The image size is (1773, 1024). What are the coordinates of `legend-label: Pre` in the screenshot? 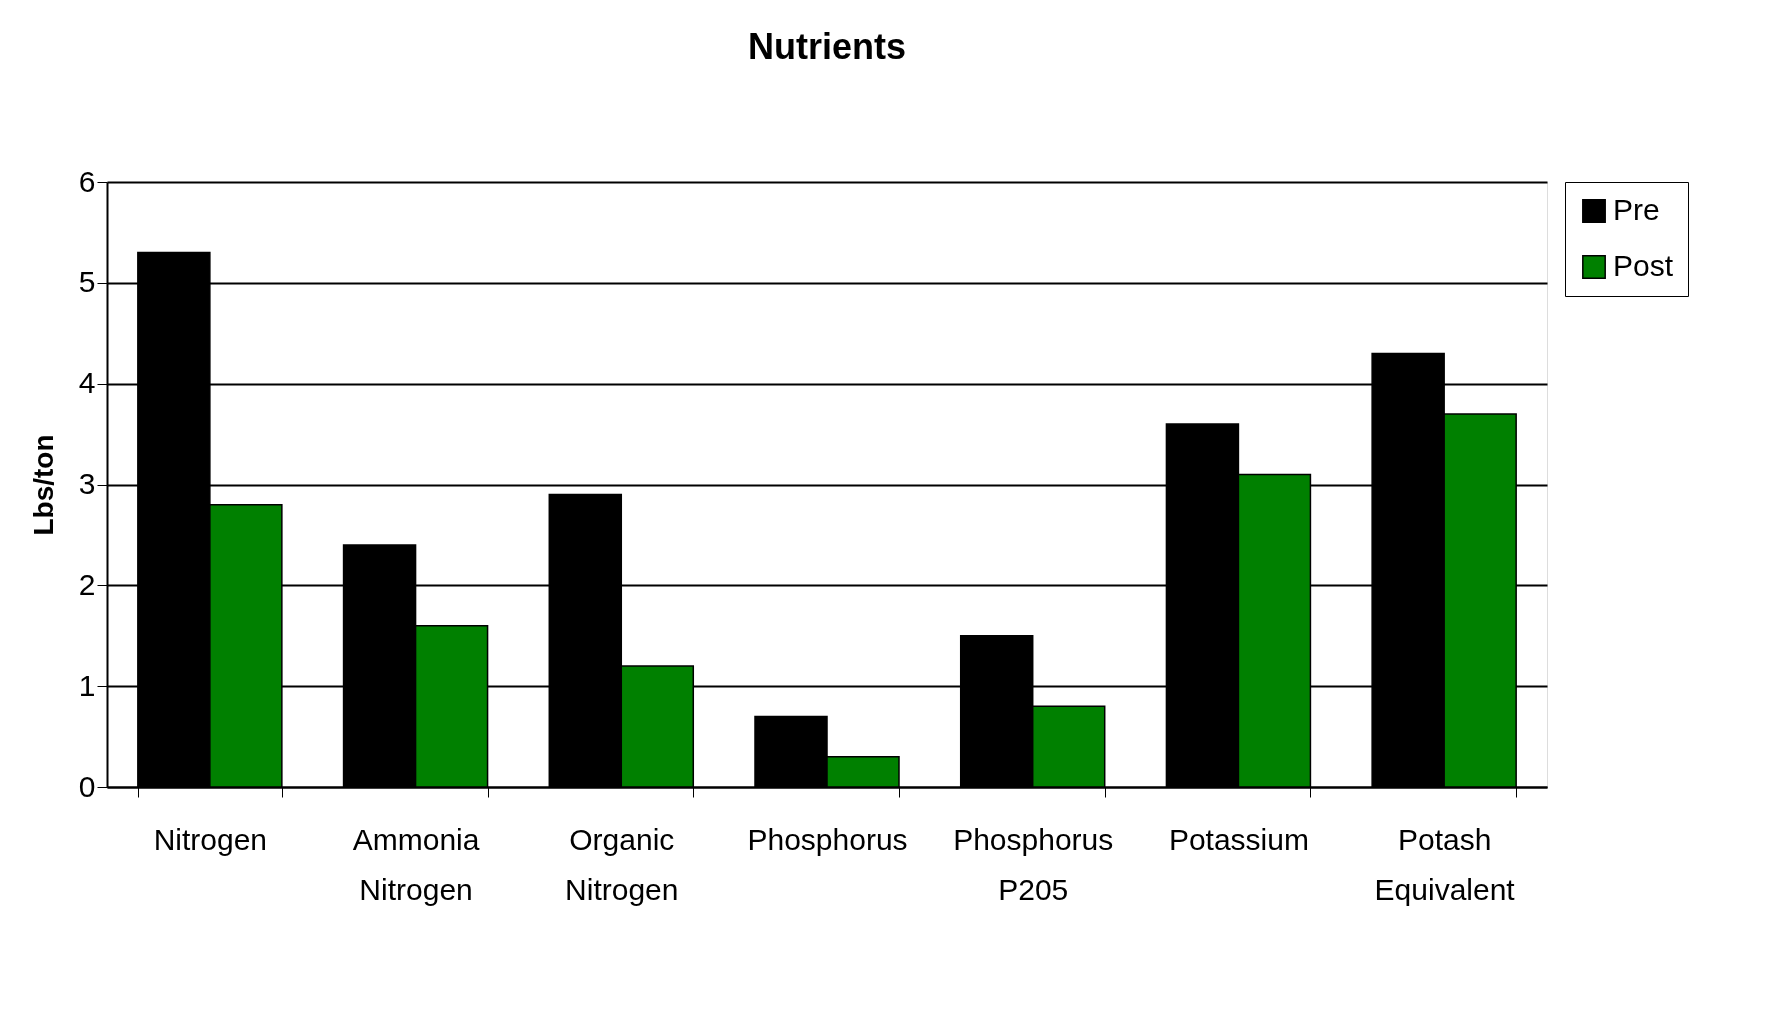 It's located at (1636, 209).